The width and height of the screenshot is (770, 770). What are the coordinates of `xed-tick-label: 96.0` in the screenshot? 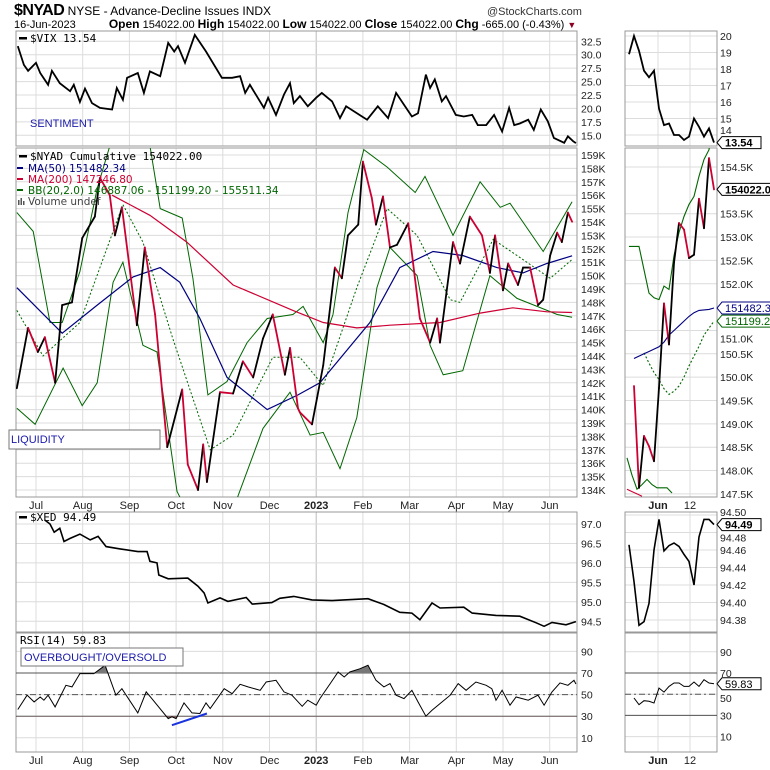 It's located at (591, 564).